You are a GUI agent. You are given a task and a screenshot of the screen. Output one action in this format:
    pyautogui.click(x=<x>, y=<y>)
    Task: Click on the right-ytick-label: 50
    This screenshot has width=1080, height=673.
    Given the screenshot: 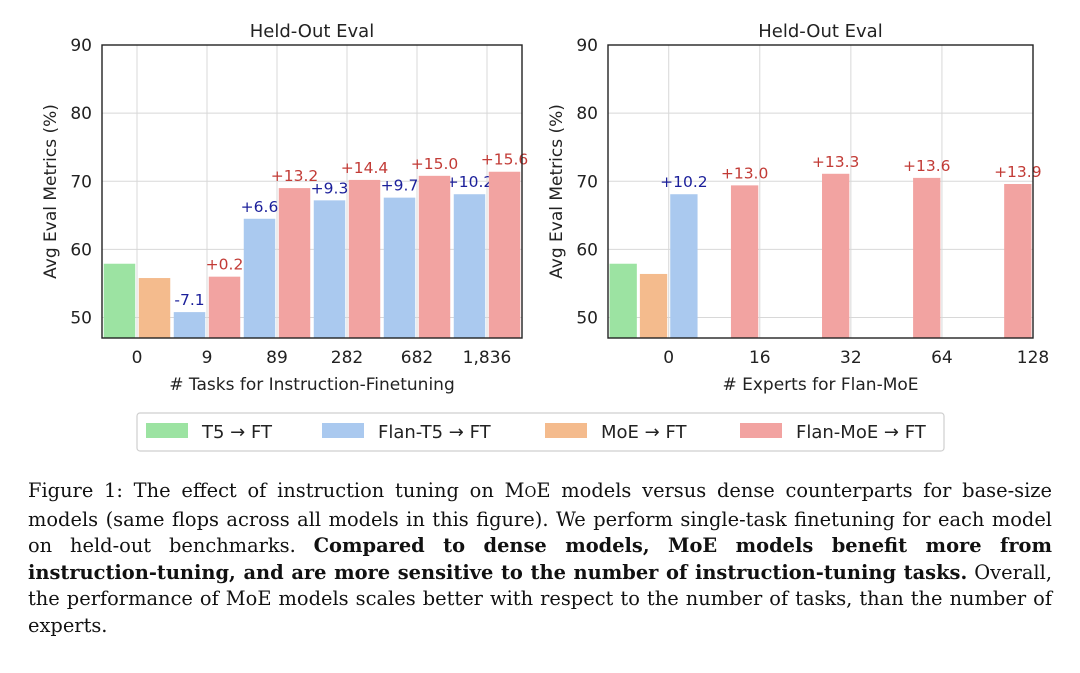 What is the action you would take?
    pyautogui.click(x=587, y=319)
    